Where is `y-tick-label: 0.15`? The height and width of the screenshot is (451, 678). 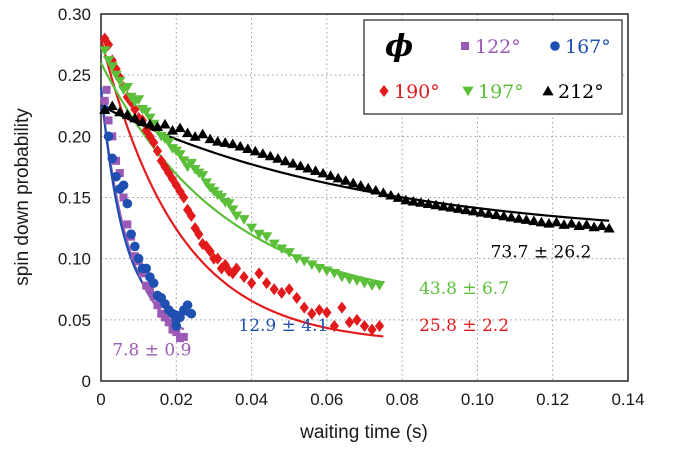 y-tick-label: 0.15 is located at coordinates (74, 198).